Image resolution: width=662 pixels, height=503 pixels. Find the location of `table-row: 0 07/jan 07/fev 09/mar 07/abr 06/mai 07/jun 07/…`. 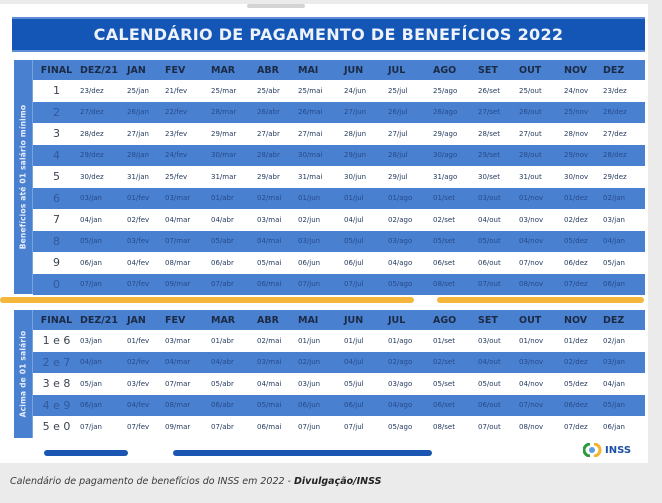

table-row: 0 07/jan 07/fev 09/mar 07/abr 06/mai 07/jun 07/… is located at coordinates (339, 284).